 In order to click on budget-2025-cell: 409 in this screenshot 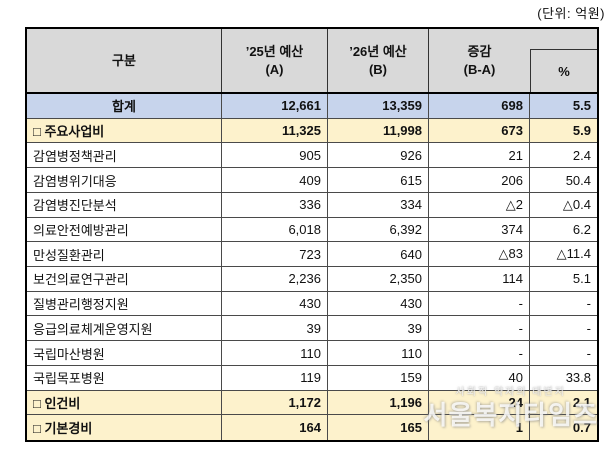, I will do `click(275, 180)`.